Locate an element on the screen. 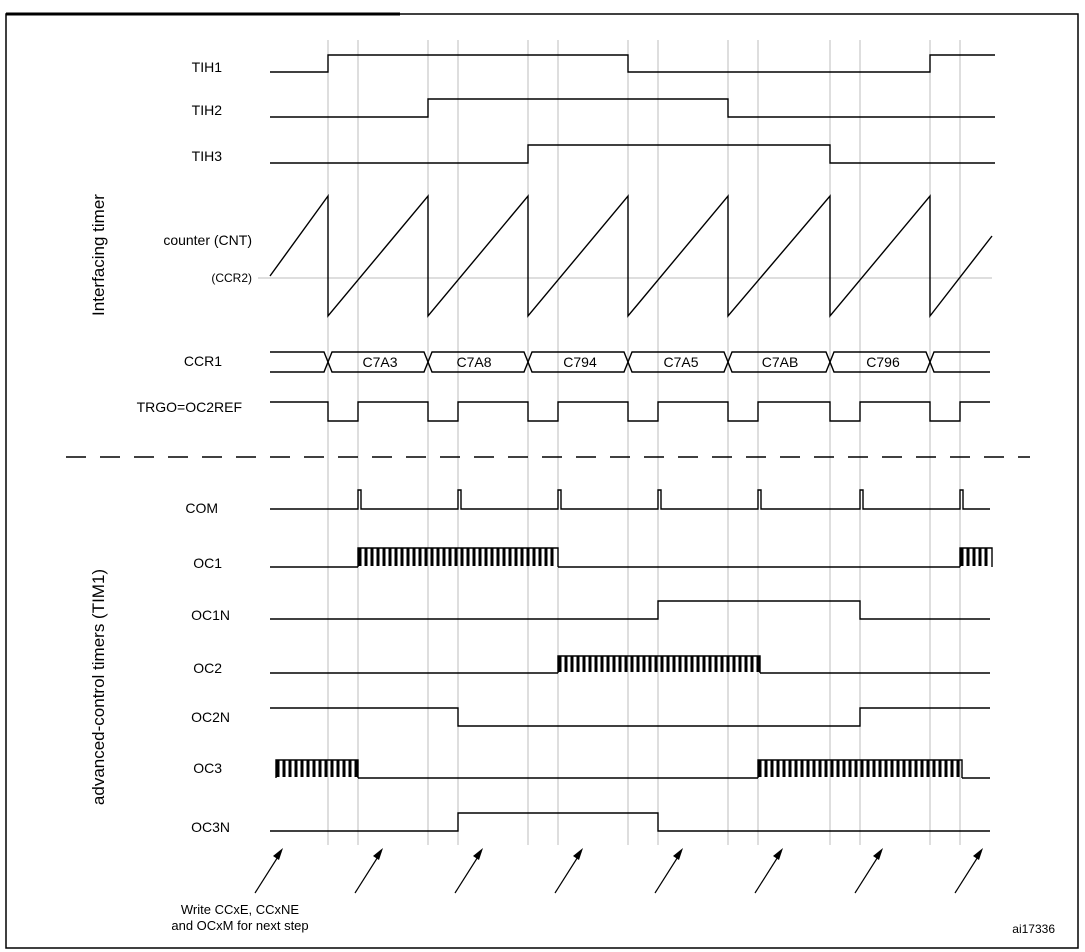 The image size is (1085, 952). wave-tih2 is located at coordinates (632, 108).